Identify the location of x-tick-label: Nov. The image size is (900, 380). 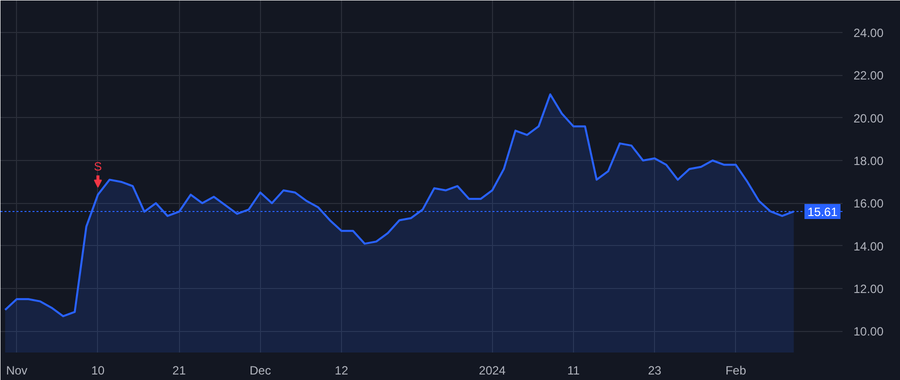
(17, 371).